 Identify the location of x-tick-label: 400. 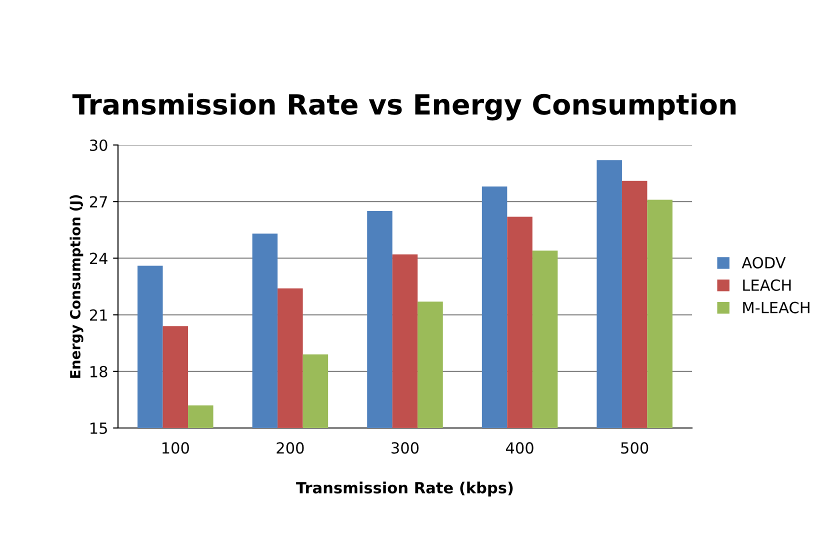
(520, 448).